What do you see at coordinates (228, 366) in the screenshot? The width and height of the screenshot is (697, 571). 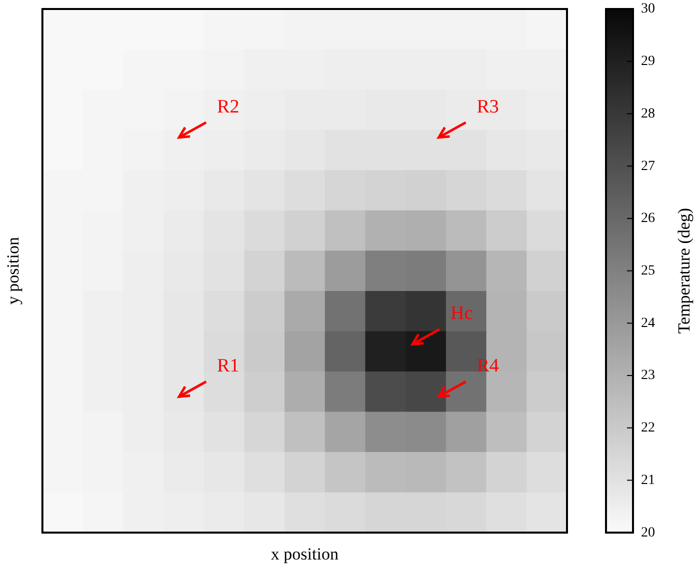 I see `annotation: R1` at bounding box center [228, 366].